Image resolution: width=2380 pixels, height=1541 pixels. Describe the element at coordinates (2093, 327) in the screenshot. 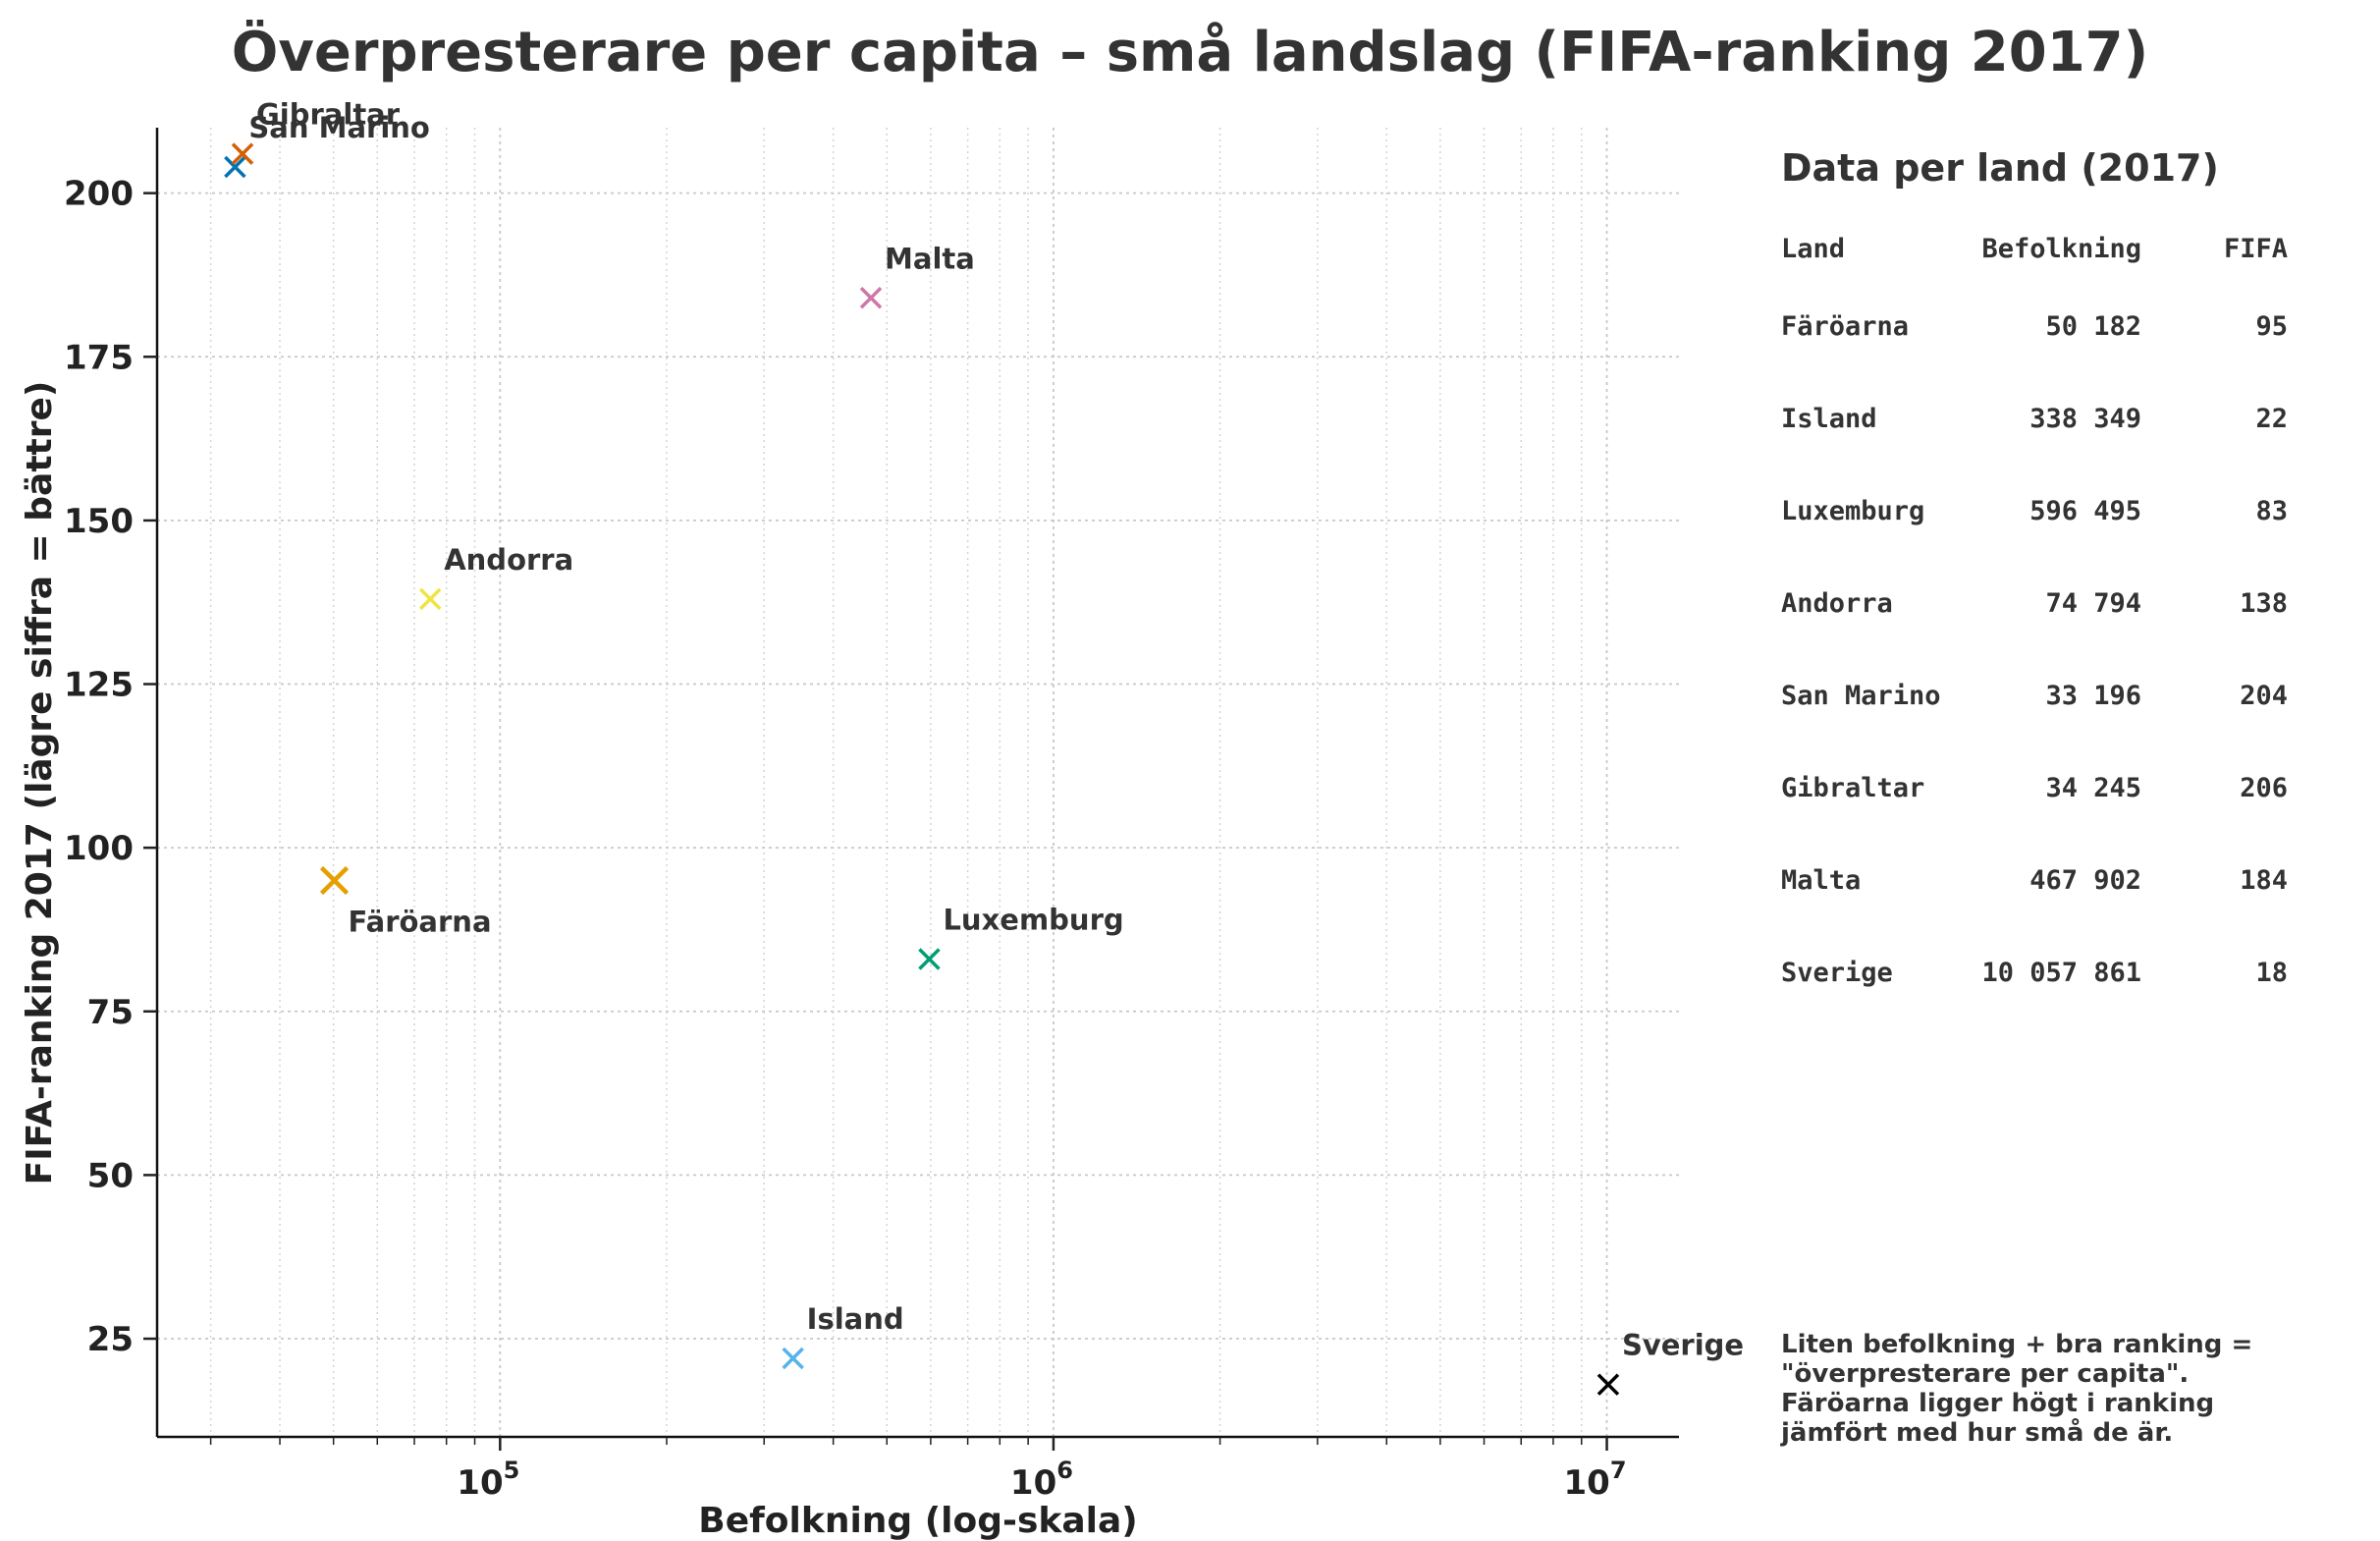

I see `table-cell-population: 50 182` at that location.